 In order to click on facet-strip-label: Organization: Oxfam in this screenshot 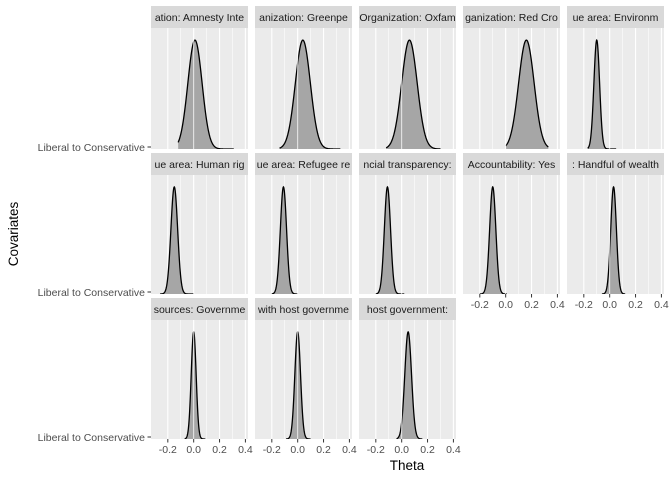, I will do `click(407, 18)`.